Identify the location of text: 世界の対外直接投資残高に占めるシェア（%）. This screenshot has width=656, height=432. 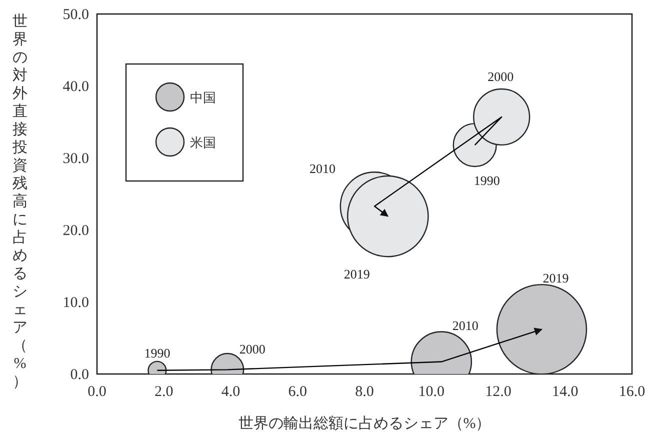
(20, 202).